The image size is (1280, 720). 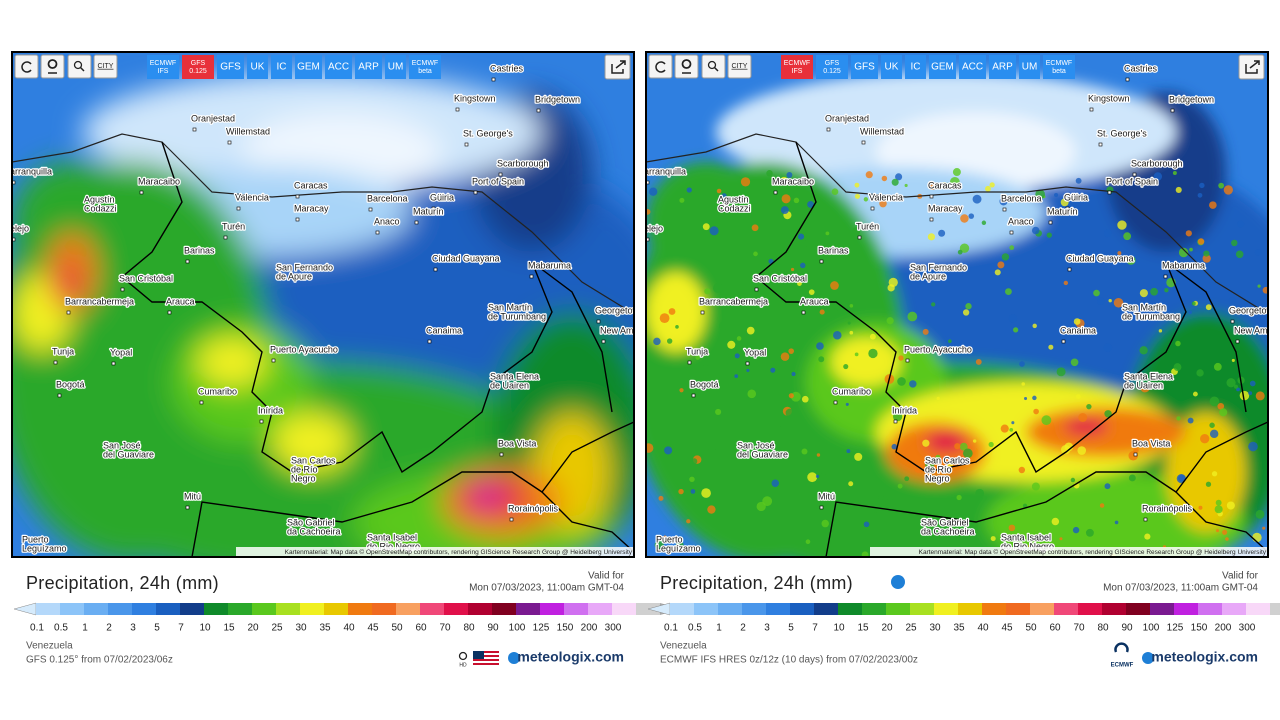 I want to click on city-label: San Fernando, so click(x=938, y=267).